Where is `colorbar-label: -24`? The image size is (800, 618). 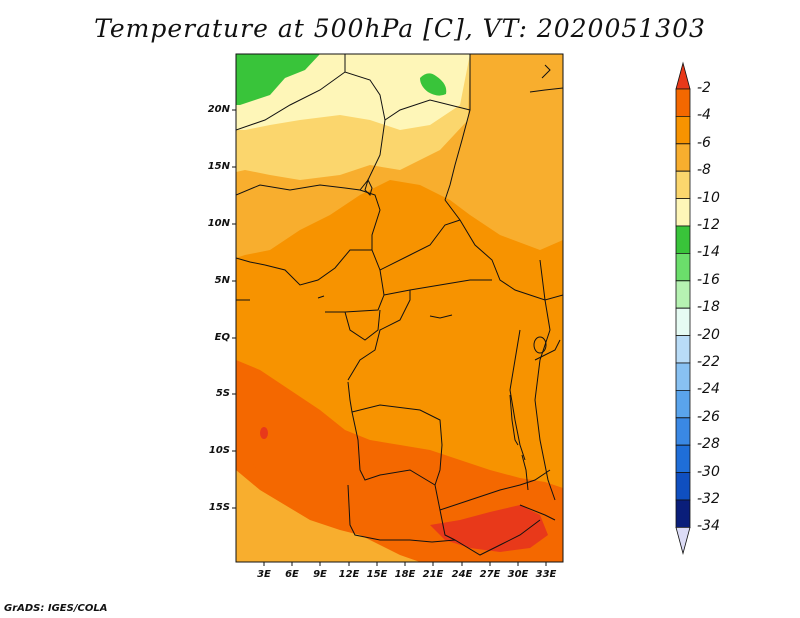 colorbar-label: -24 is located at coordinates (708, 389).